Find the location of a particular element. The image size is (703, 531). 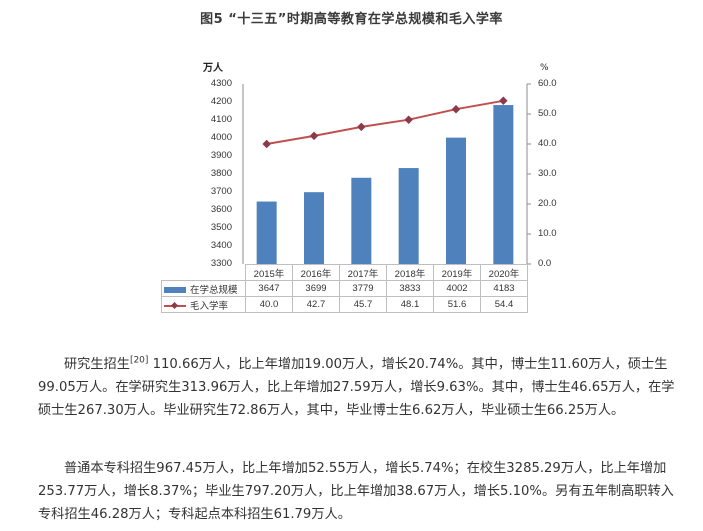

category-label: 2020年 is located at coordinates (504, 272).